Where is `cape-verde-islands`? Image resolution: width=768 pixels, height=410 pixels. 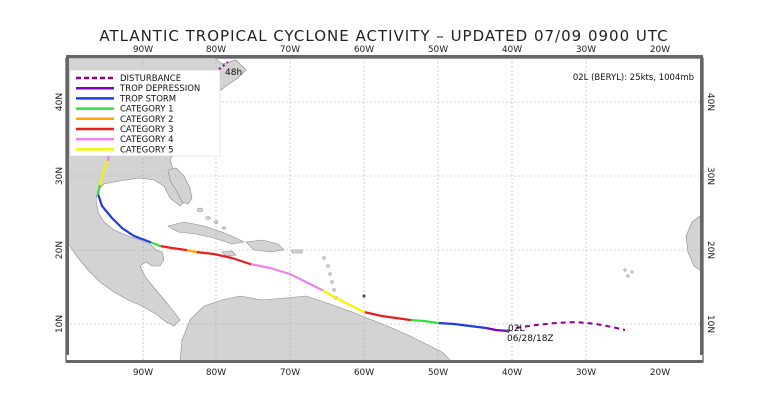
cape-verde-islands is located at coordinates (628, 273).